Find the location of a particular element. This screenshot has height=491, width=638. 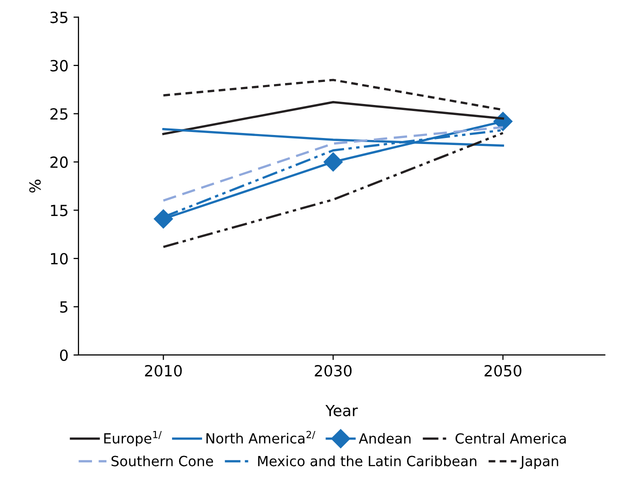

legend-label: Mexico and the Latin Caribbean is located at coordinates (367, 461).